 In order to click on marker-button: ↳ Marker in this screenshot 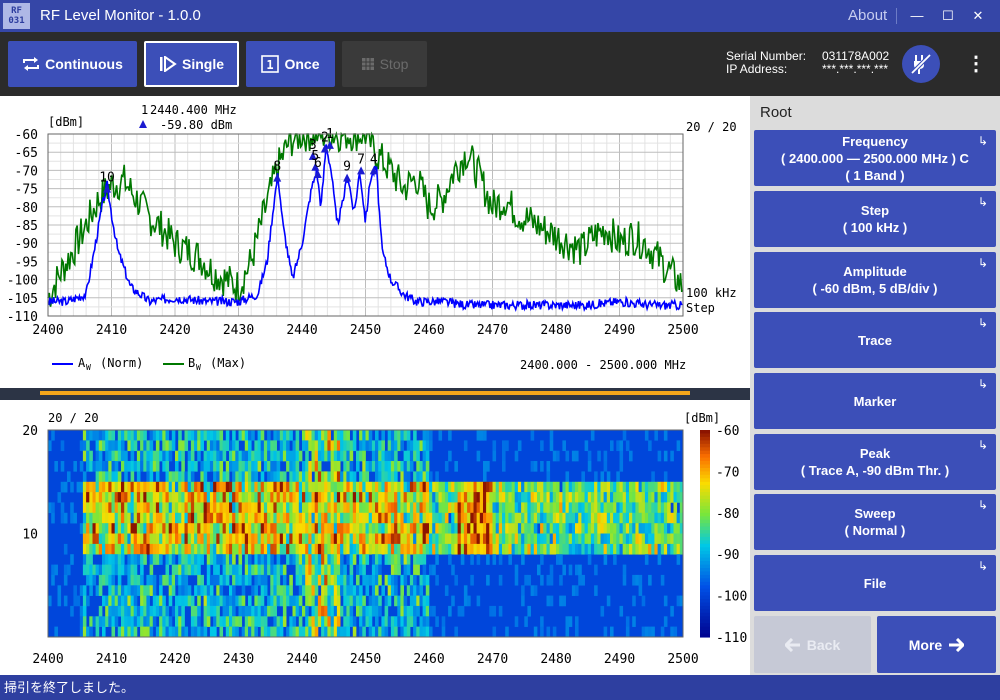, I will do `click(875, 401)`.